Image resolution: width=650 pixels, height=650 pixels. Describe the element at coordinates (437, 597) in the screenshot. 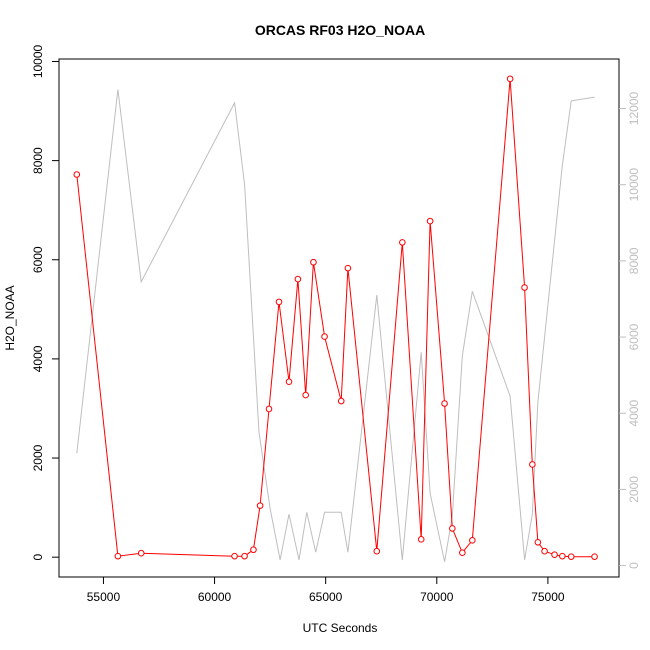

I see `x-tick-label: 70000` at that location.